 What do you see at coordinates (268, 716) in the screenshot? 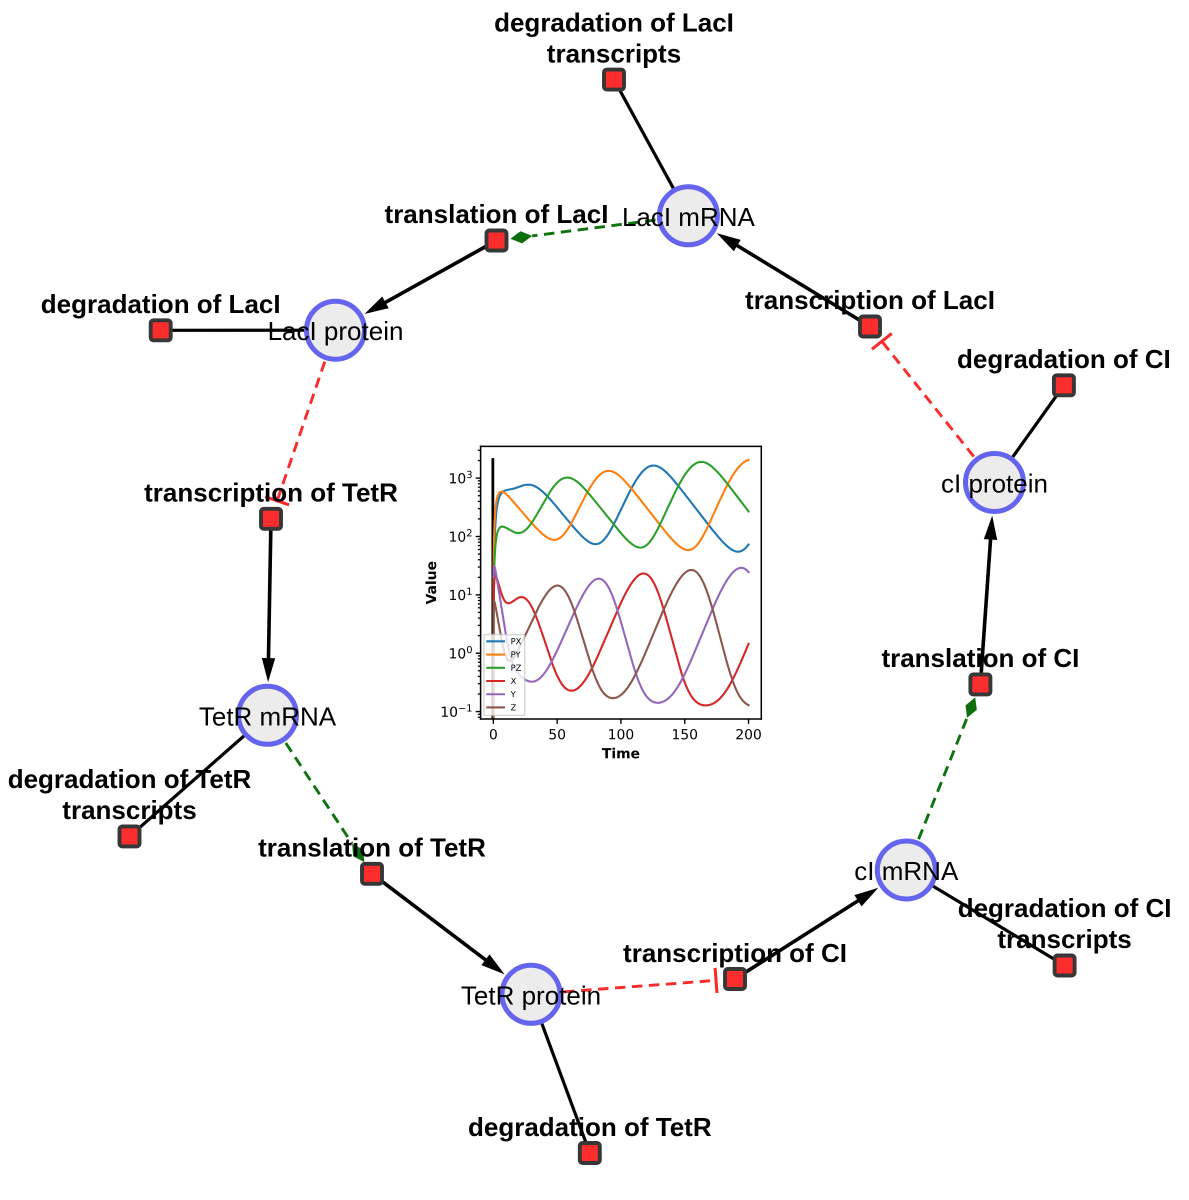
I see `svg-text: TetR mRNA` at bounding box center [268, 716].